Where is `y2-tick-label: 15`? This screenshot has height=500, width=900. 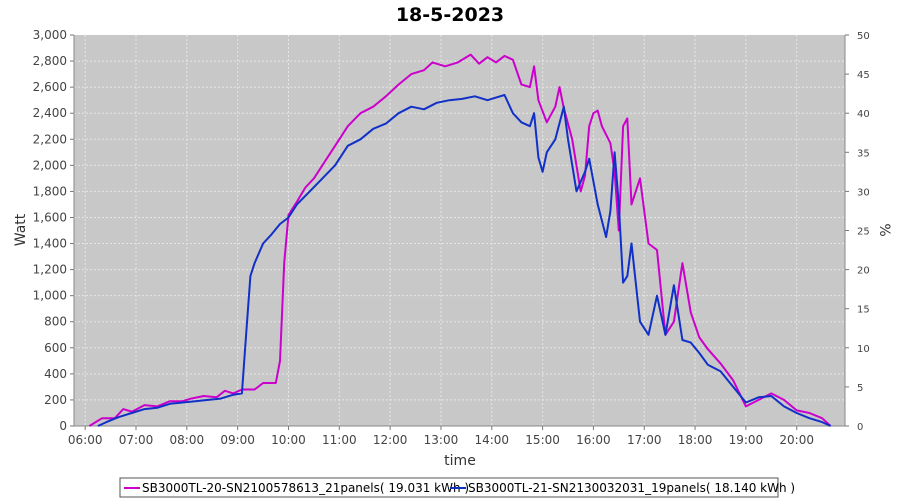
y2-tick-label: 15 is located at coordinates (863, 310).